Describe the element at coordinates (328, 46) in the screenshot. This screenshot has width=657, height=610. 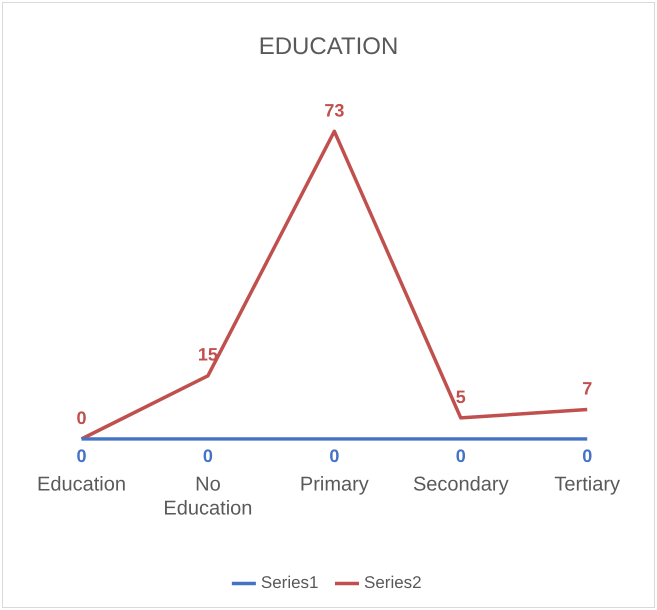
I see `chart-title: EDUCATION` at that location.